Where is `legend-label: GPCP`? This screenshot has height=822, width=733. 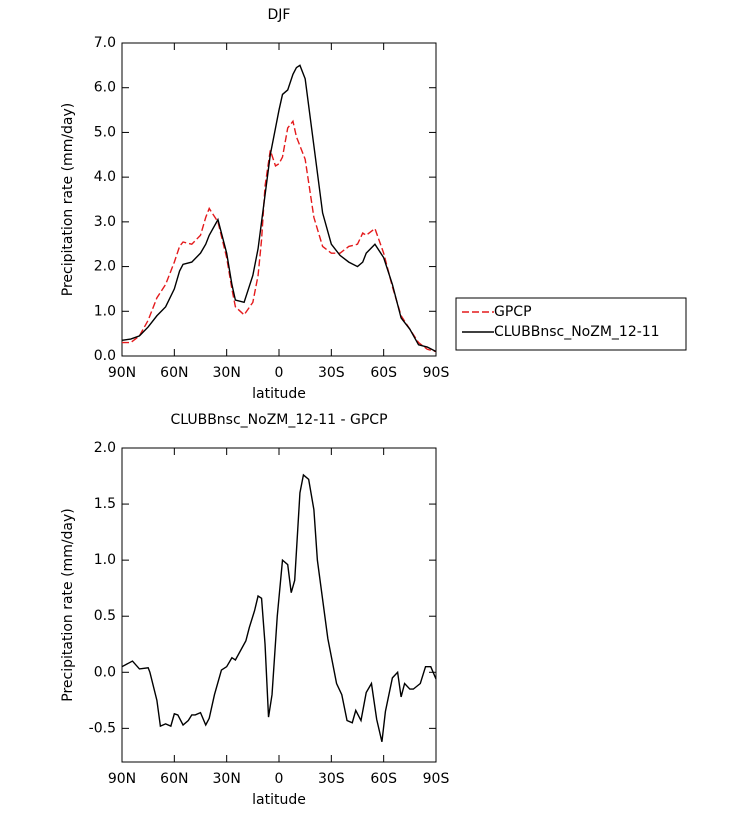 legend-label: GPCP is located at coordinates (513, 312).